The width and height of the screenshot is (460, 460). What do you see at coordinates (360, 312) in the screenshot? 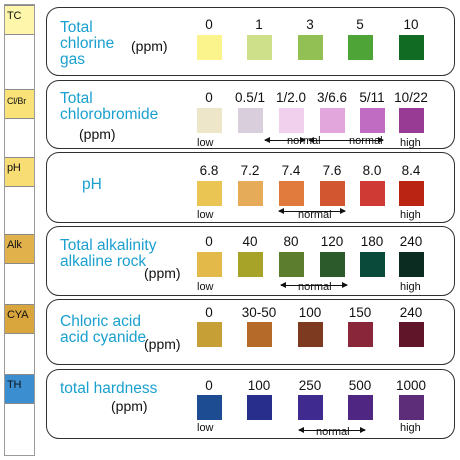
I see `scale-value: 150` at bounding box center [360, 312].